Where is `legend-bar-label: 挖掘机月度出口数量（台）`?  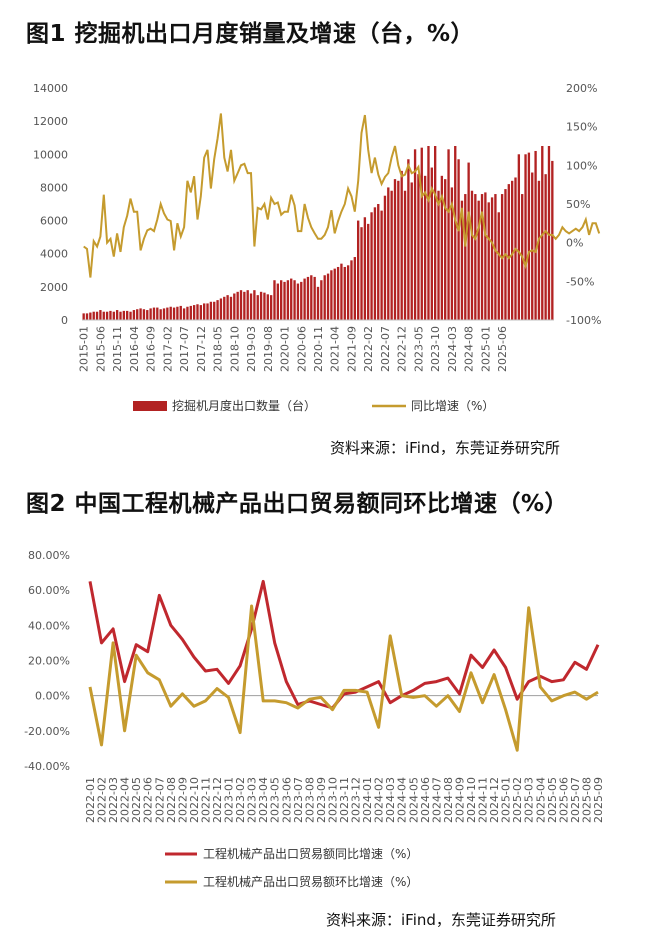
legend-bar-label: 挖掘机月度出口数量（台） is located at coordinates (244, 405).